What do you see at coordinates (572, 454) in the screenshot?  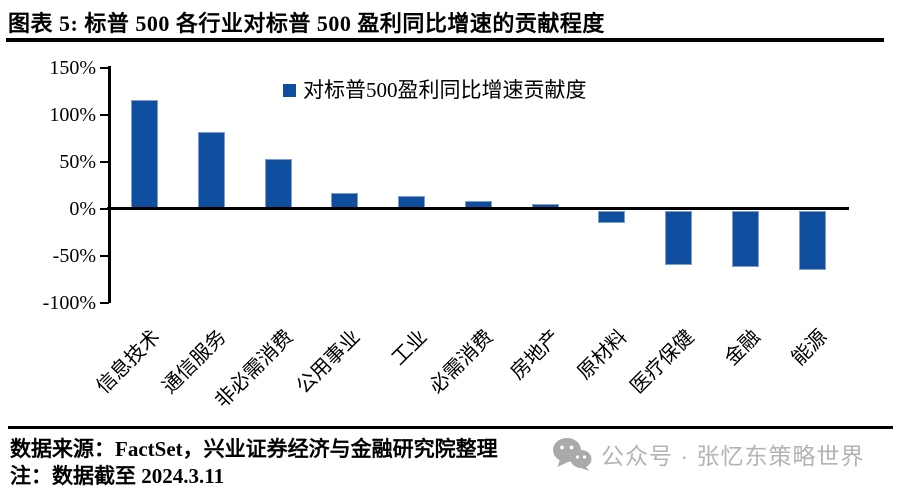 I see `wechat-icon` at bounding box center [572, 454].